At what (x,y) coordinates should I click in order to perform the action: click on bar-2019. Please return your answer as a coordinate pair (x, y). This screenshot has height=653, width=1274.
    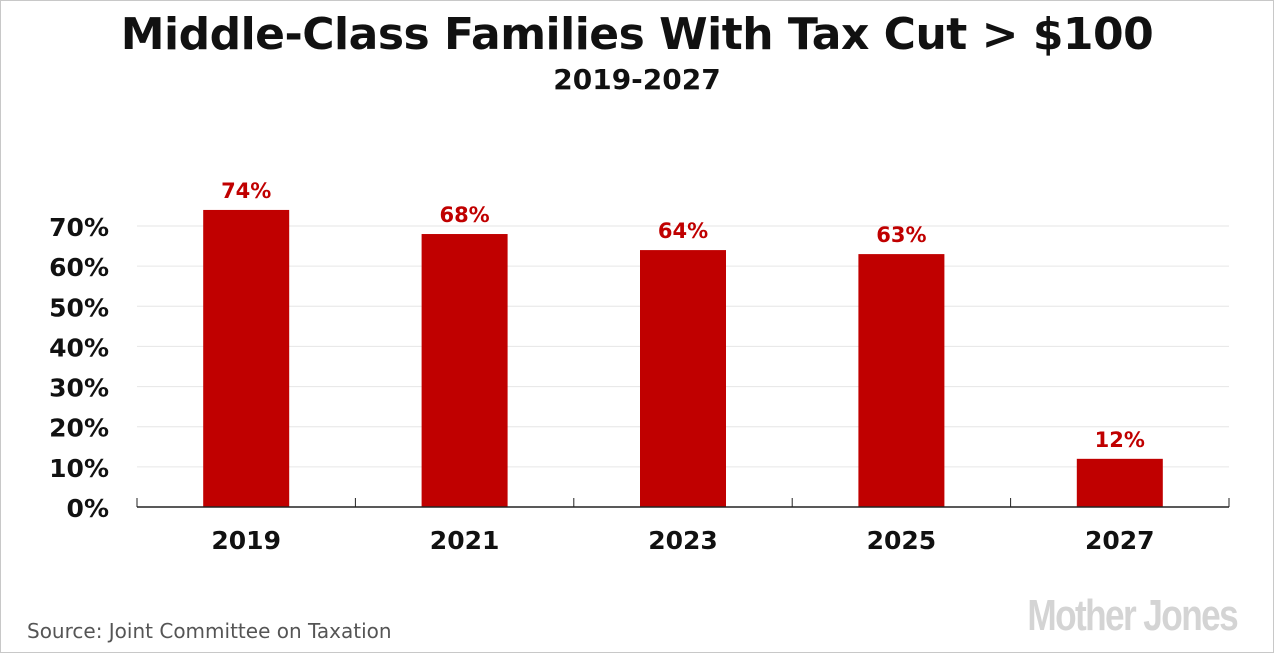
    Looking at the image, I should click on (246, 358).